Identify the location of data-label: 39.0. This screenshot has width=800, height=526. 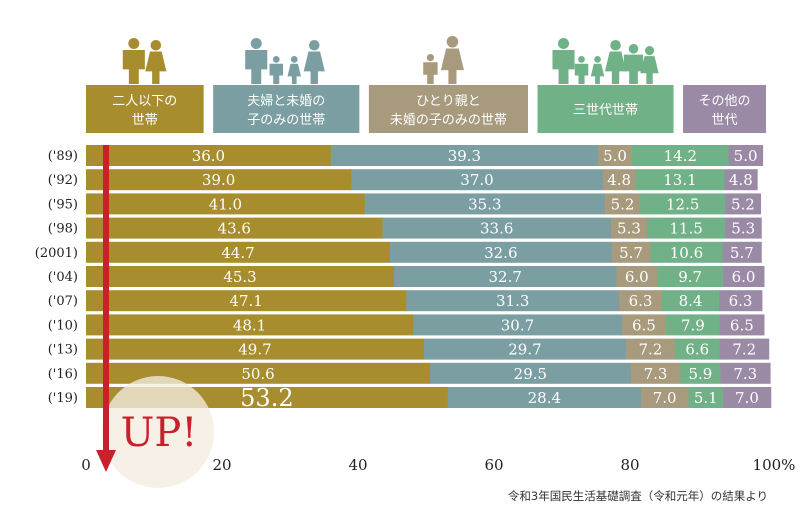
(218, 180).